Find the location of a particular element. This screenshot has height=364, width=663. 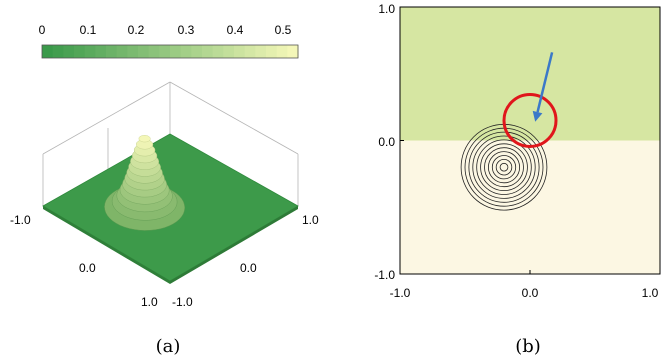

x-tick-label: -1.0 is located at coordinates (400, 293).